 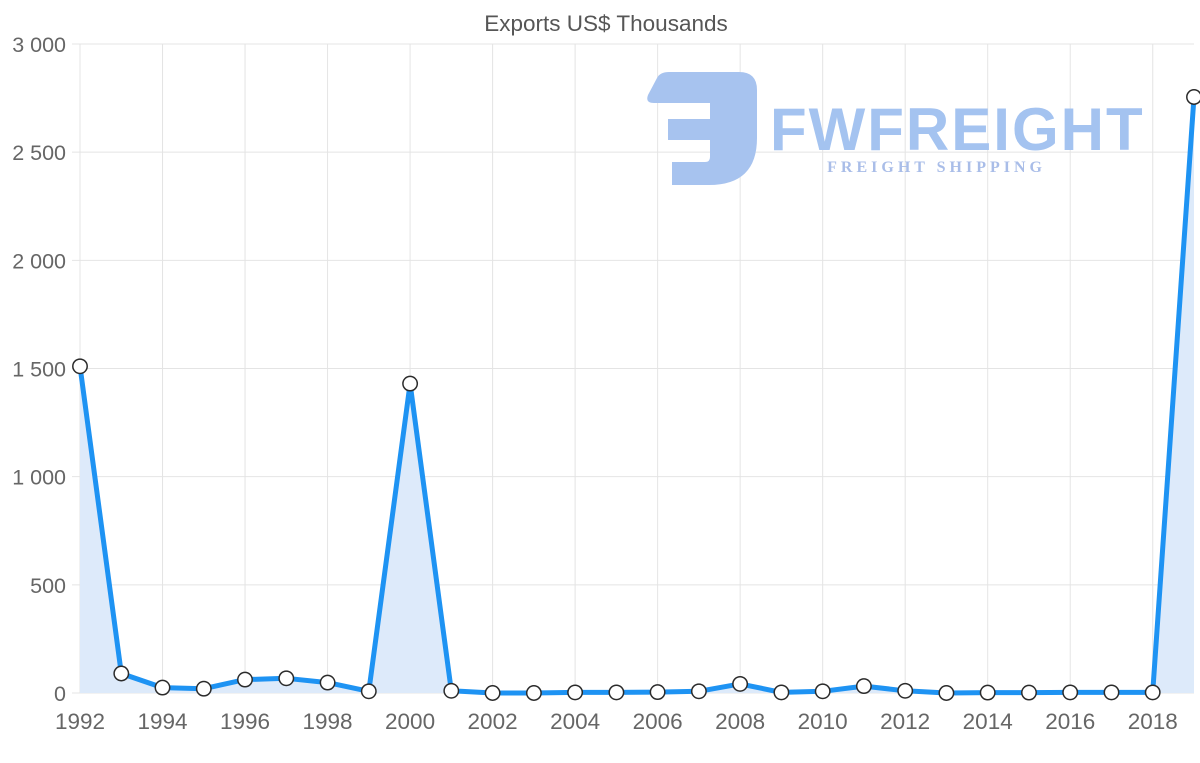 I want to click on x-tick-label-2002: 2002, so click(x=493, y=721).